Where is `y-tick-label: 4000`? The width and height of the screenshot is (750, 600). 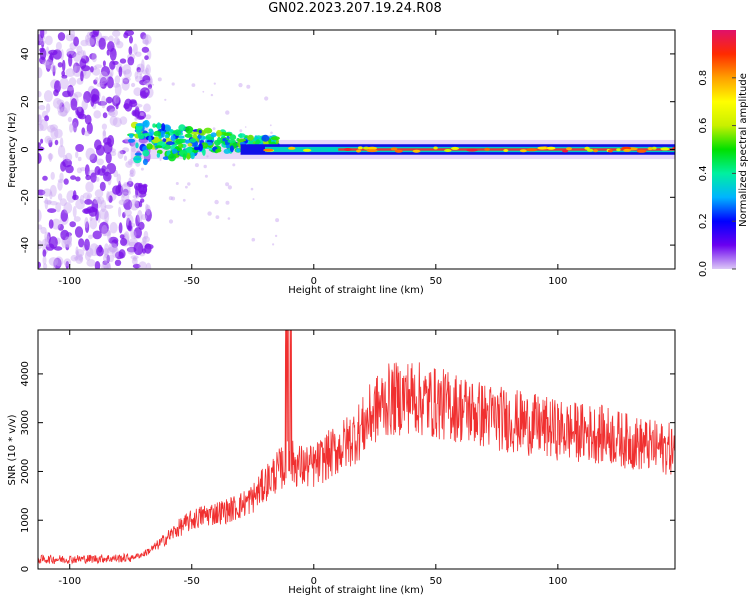
y-tick-label: 4000 is located at coordinates (25, 373).